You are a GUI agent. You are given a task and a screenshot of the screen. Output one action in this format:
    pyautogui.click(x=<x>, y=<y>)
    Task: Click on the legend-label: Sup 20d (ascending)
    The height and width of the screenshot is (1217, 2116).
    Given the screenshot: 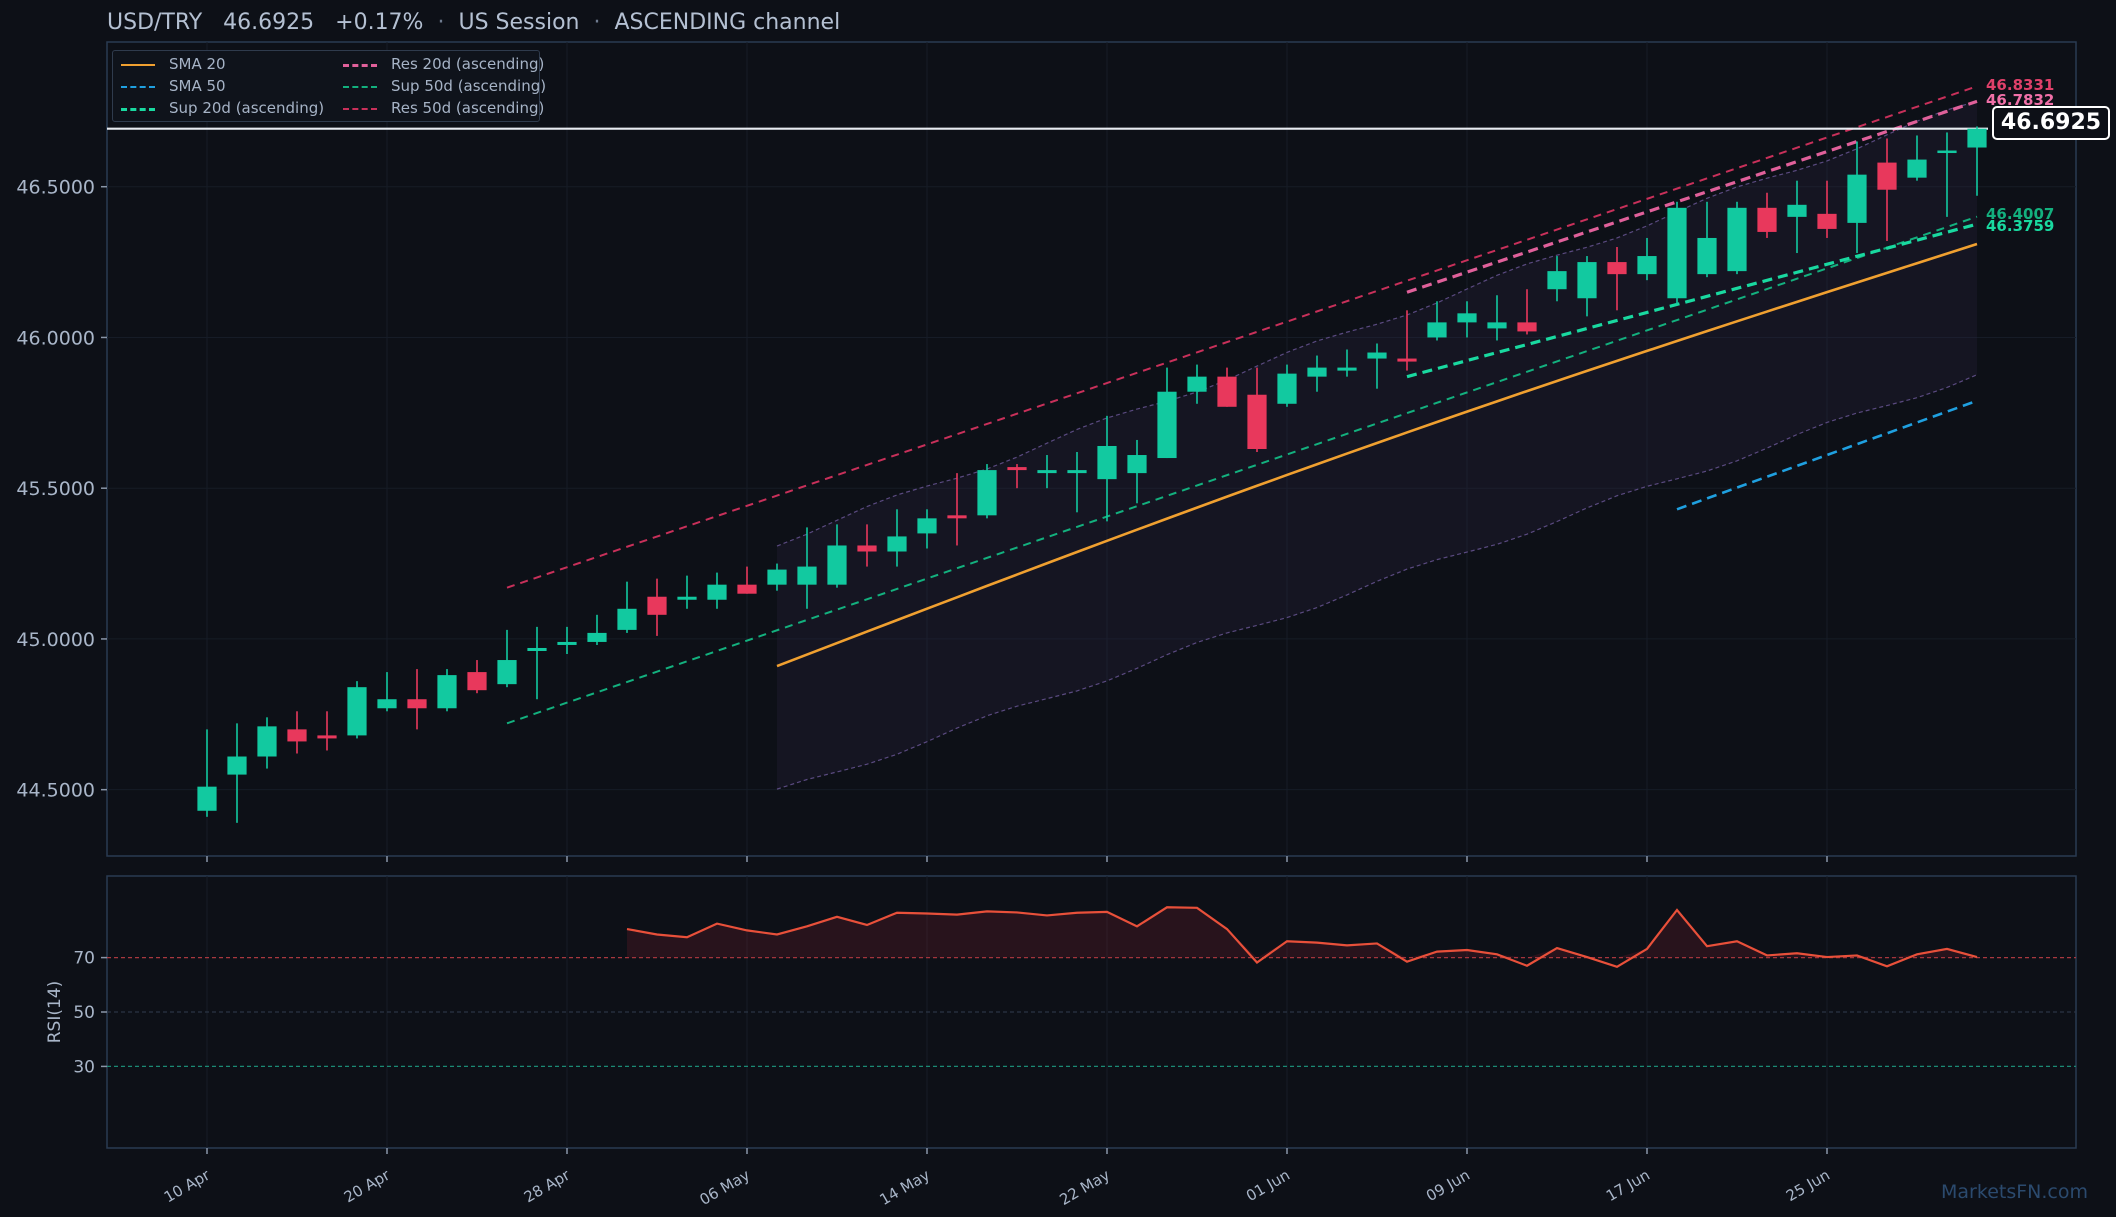 What is the action you would take?
    pyautogui.click(x=247, y=108)
    